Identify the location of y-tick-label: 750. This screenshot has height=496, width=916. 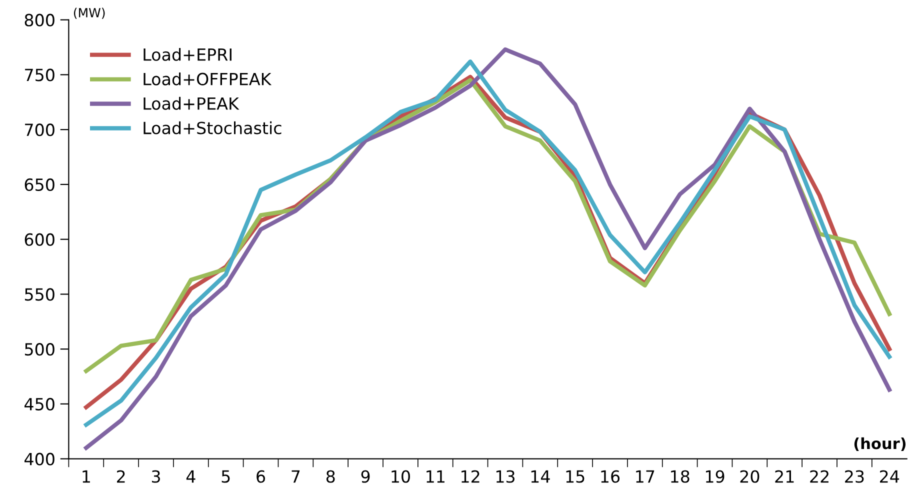
(39, 75).